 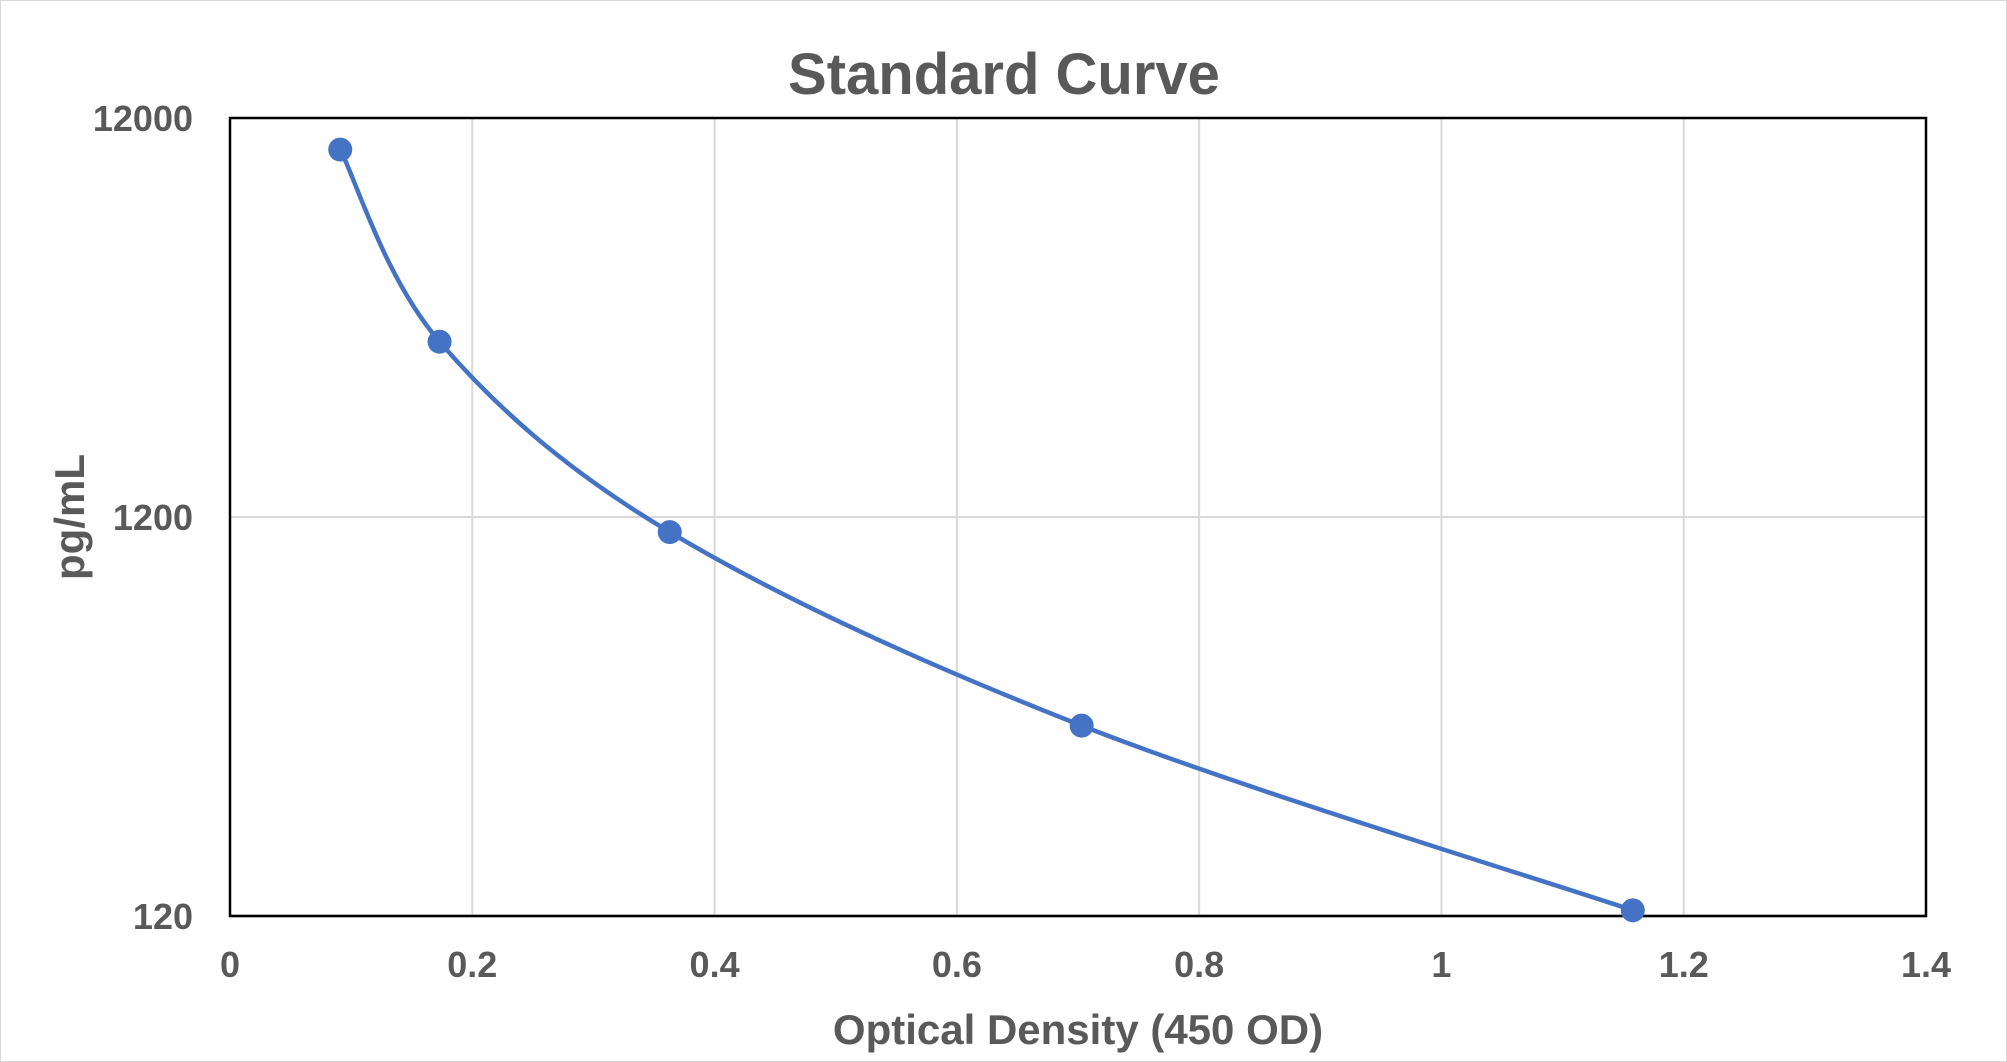 What do you see at coordinates (1004, 74) in the screenshot?
I see `chart-title: Standard Curve` at bounding box center [1004, 74].